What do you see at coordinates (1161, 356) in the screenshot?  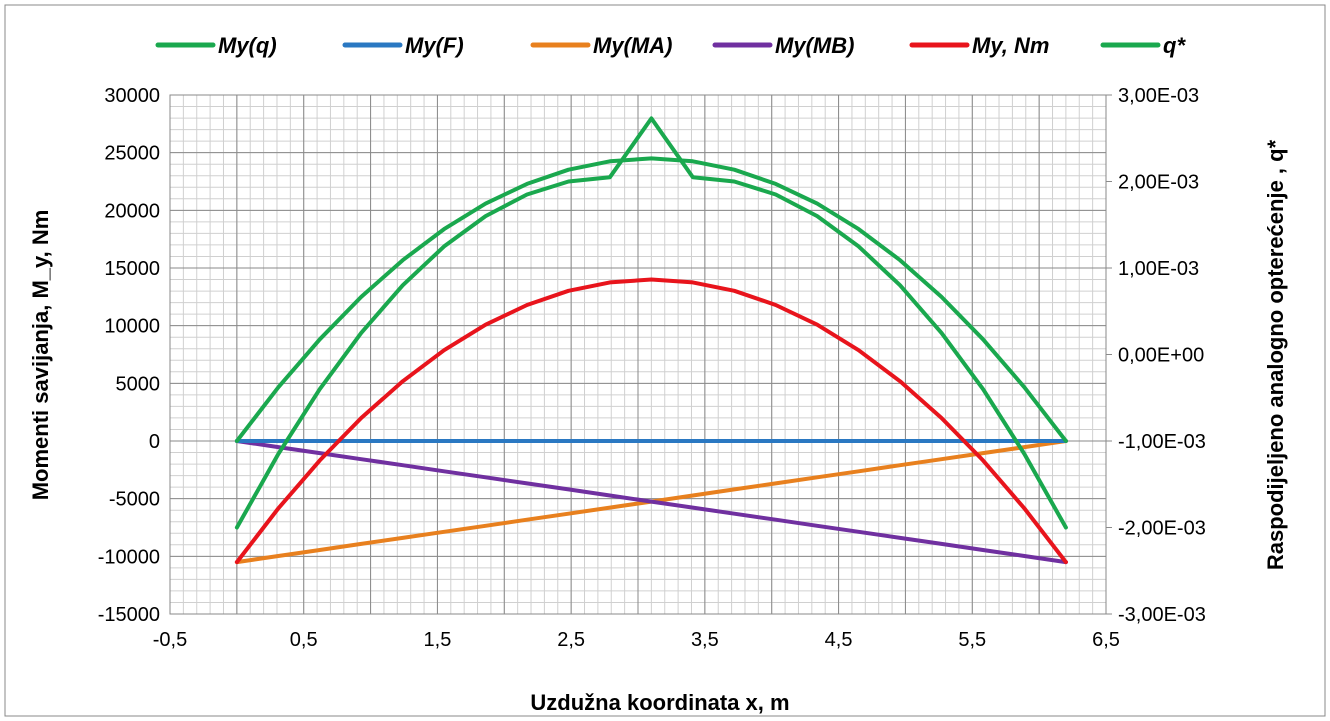 I see `y2-tick-label: 0,00E+00` at bounding box center [1161, 356].